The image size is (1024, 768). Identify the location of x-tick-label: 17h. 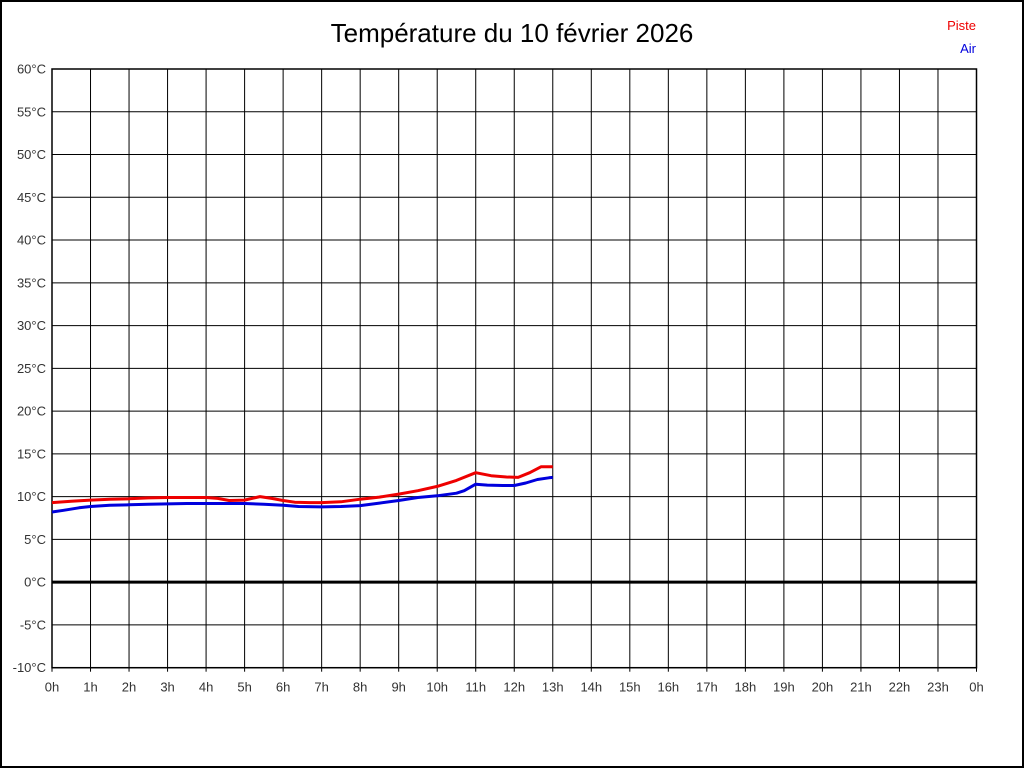
(707, 687).